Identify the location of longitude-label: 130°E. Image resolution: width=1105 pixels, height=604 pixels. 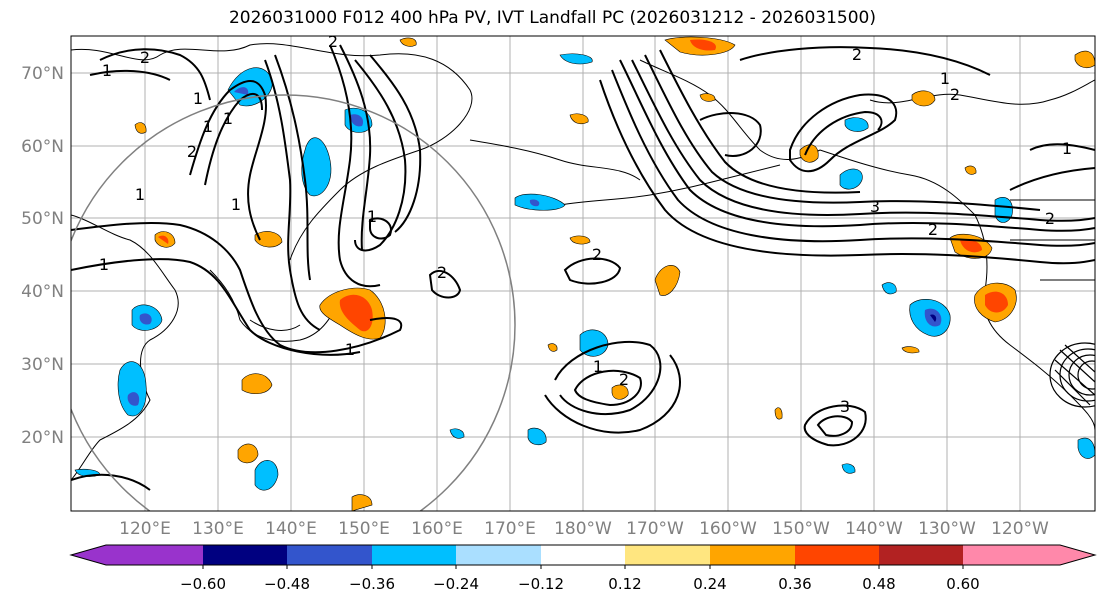
(218, 529).